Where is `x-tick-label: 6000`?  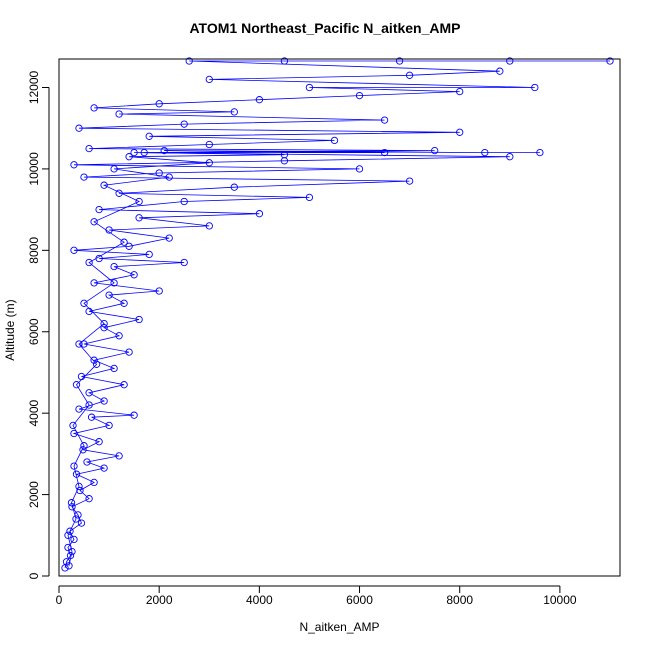
x-tick-label: 6000 is located at coordinates (359, 600).